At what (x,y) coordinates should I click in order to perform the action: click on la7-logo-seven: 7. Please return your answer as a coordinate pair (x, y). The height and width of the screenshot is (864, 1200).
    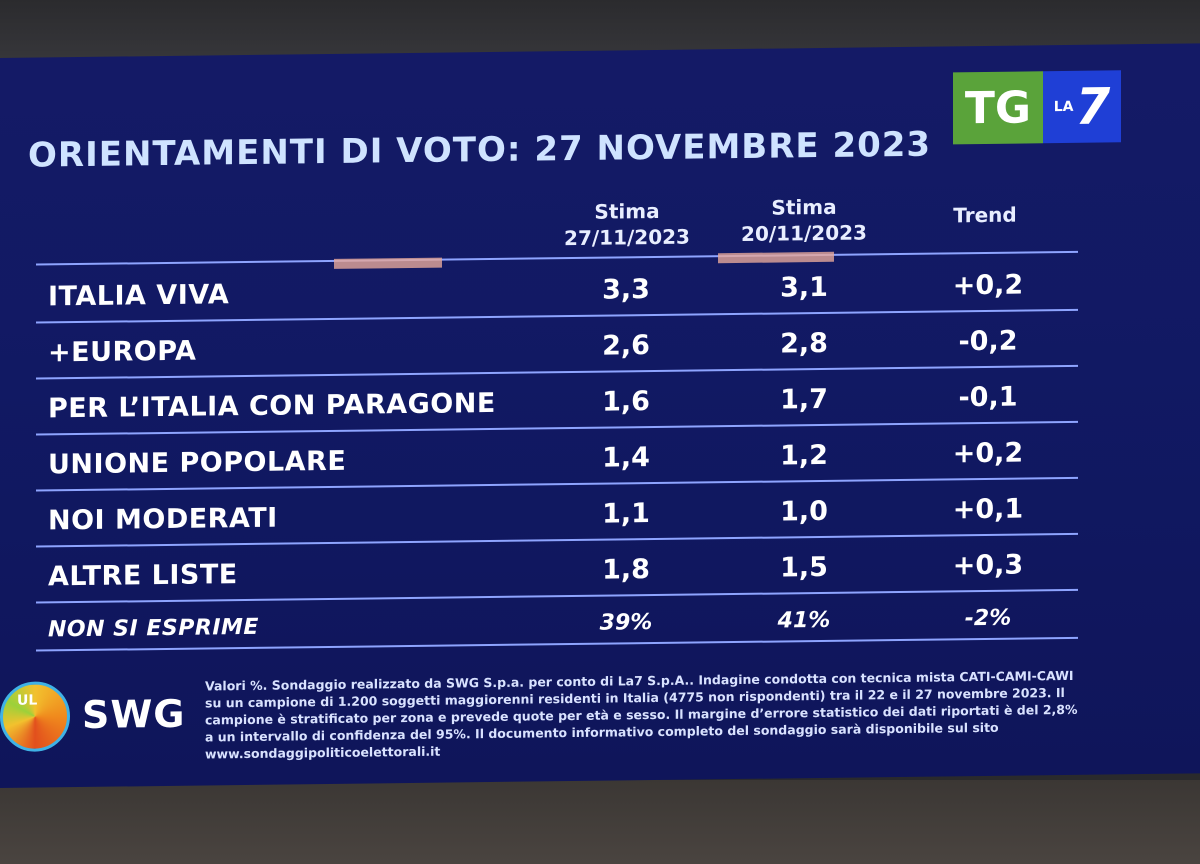
    Looking at the image, I should click on (1093, 106).